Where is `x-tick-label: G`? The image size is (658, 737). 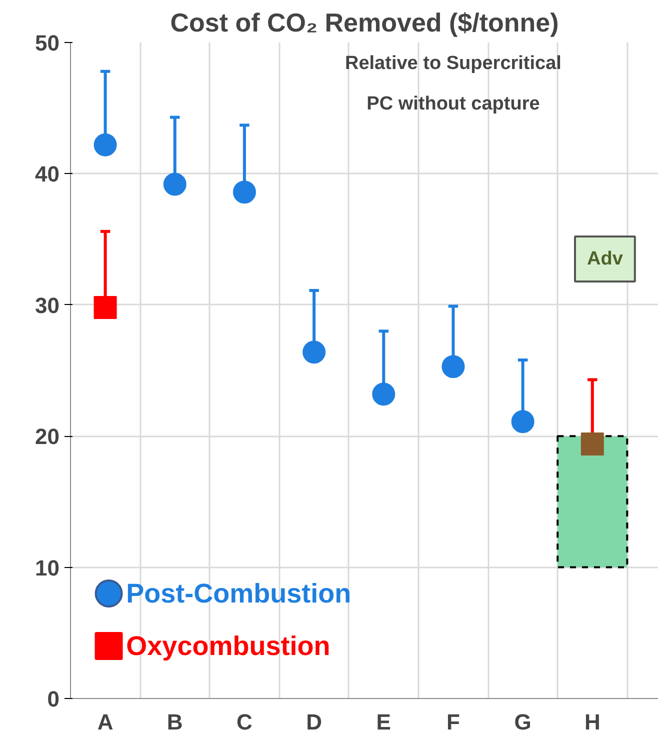 x-tick-label: G is located at coordinates (523, 722).